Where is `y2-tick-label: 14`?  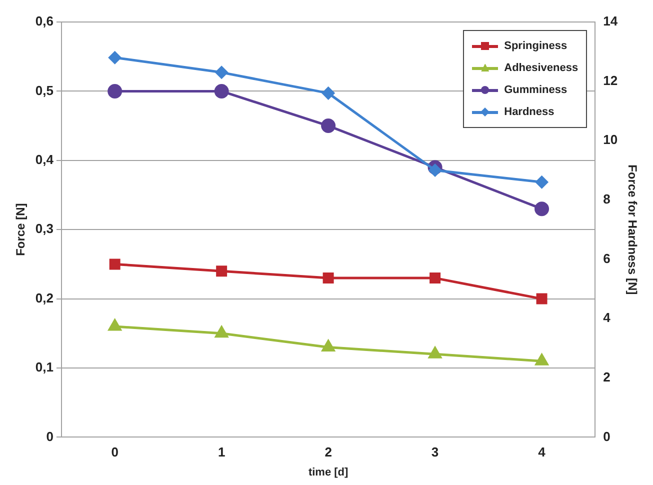 y2-tick-label: 14 is located at coordinates (610, 21).